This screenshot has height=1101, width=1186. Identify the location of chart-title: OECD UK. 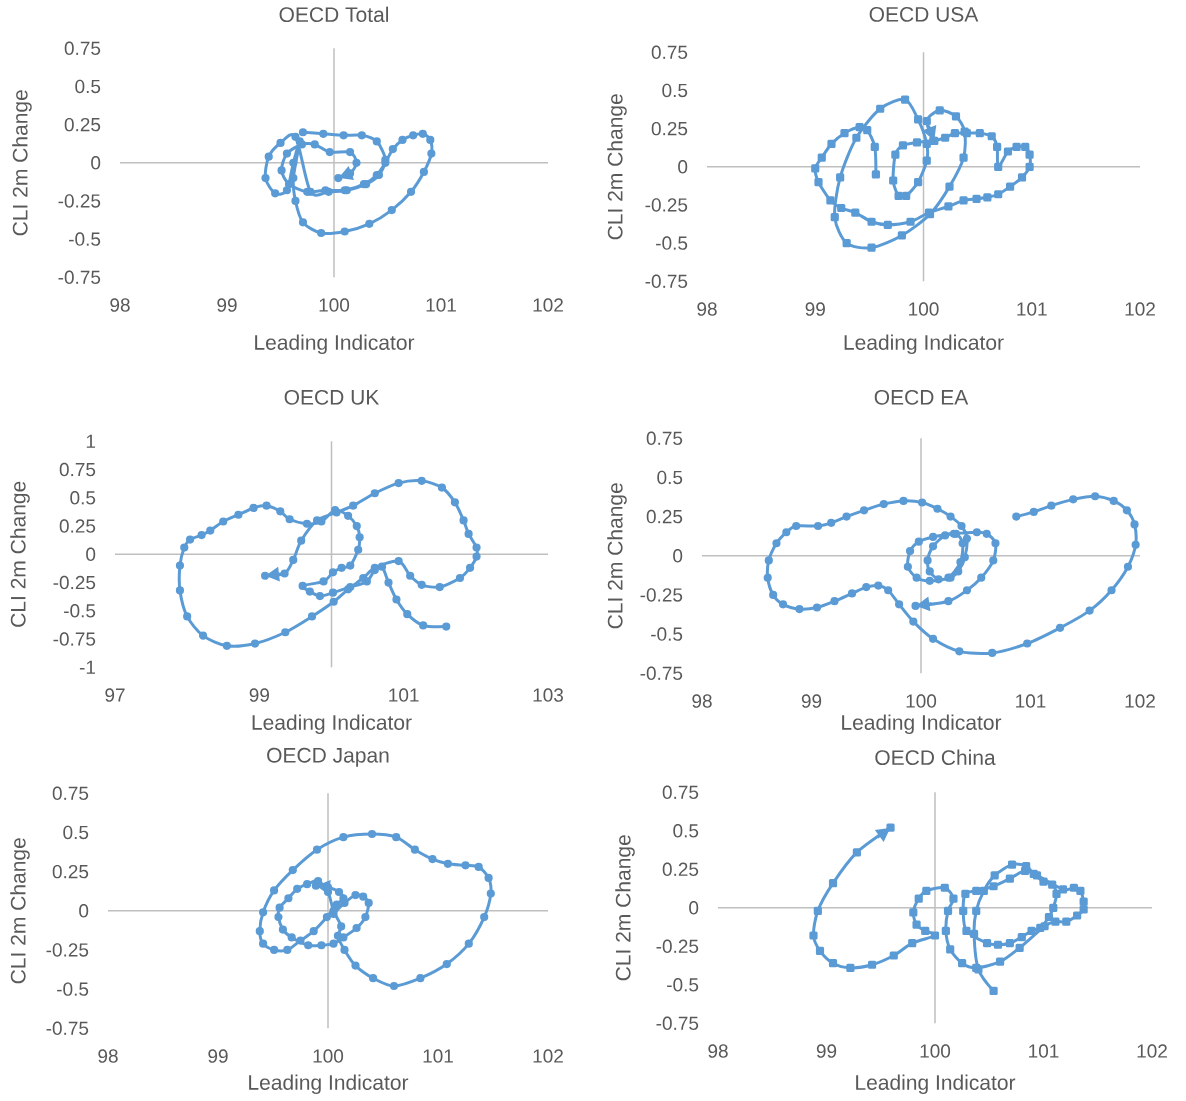
(332, 397).